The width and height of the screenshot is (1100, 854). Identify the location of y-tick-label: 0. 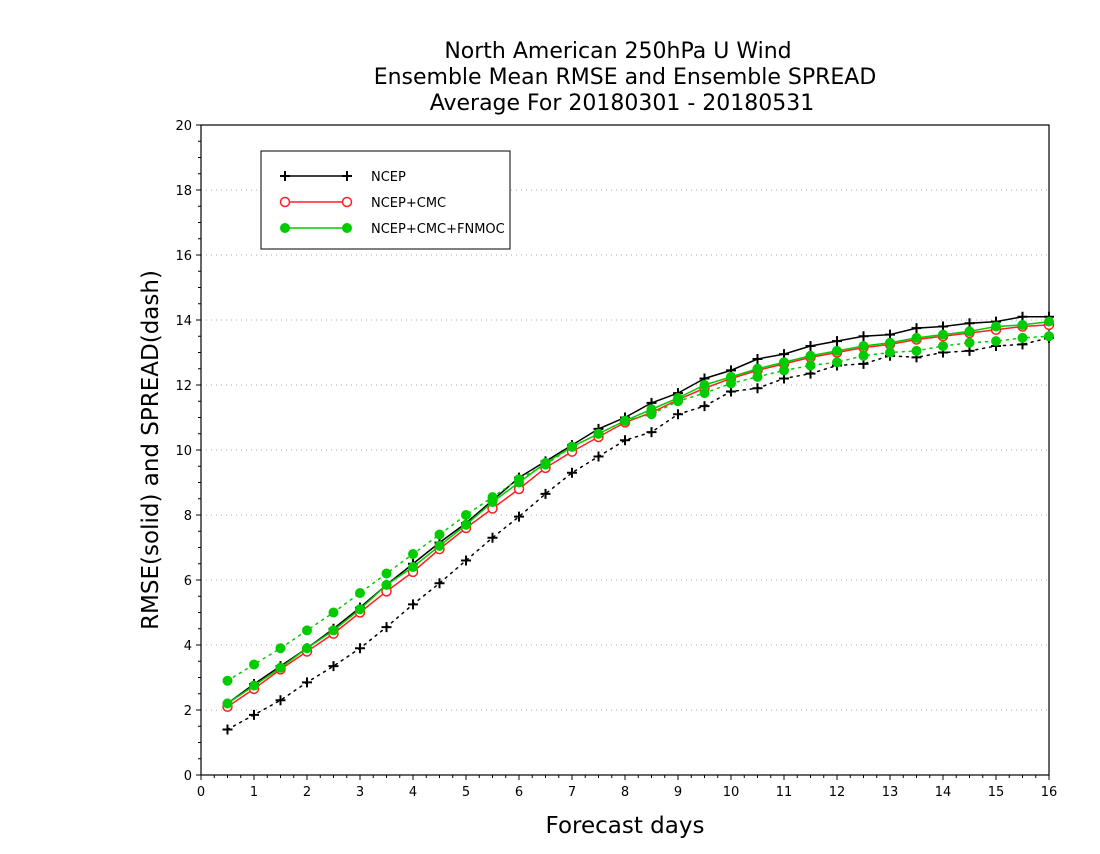
(188, 776).